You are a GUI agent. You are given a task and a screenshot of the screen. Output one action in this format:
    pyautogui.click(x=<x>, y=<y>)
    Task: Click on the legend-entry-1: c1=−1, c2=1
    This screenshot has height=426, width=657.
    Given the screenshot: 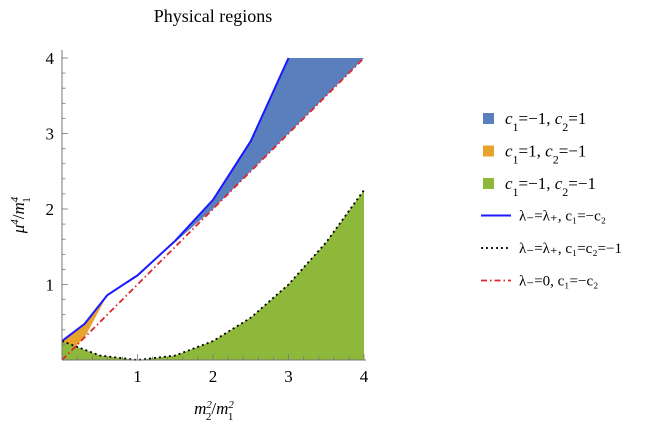 What is the action you would take?
    pyautogui.click(x=534, y=121)
    